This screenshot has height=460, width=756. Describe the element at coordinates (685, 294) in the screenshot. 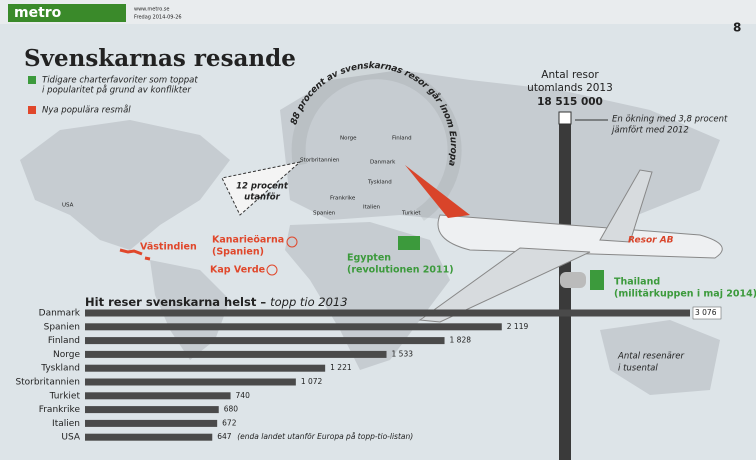

I see `destination-label: (militärkuppen i maj 2014)` at that location.